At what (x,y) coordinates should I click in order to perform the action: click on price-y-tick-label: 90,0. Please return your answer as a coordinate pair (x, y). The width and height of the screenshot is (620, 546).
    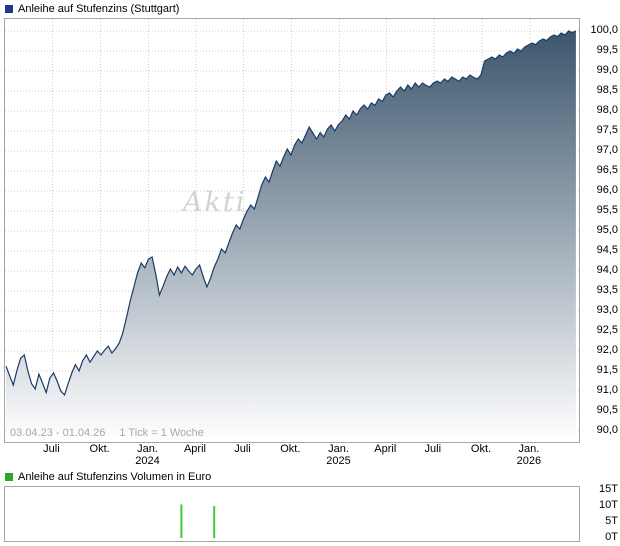
    Looking at the image, I should click on (607, 430).